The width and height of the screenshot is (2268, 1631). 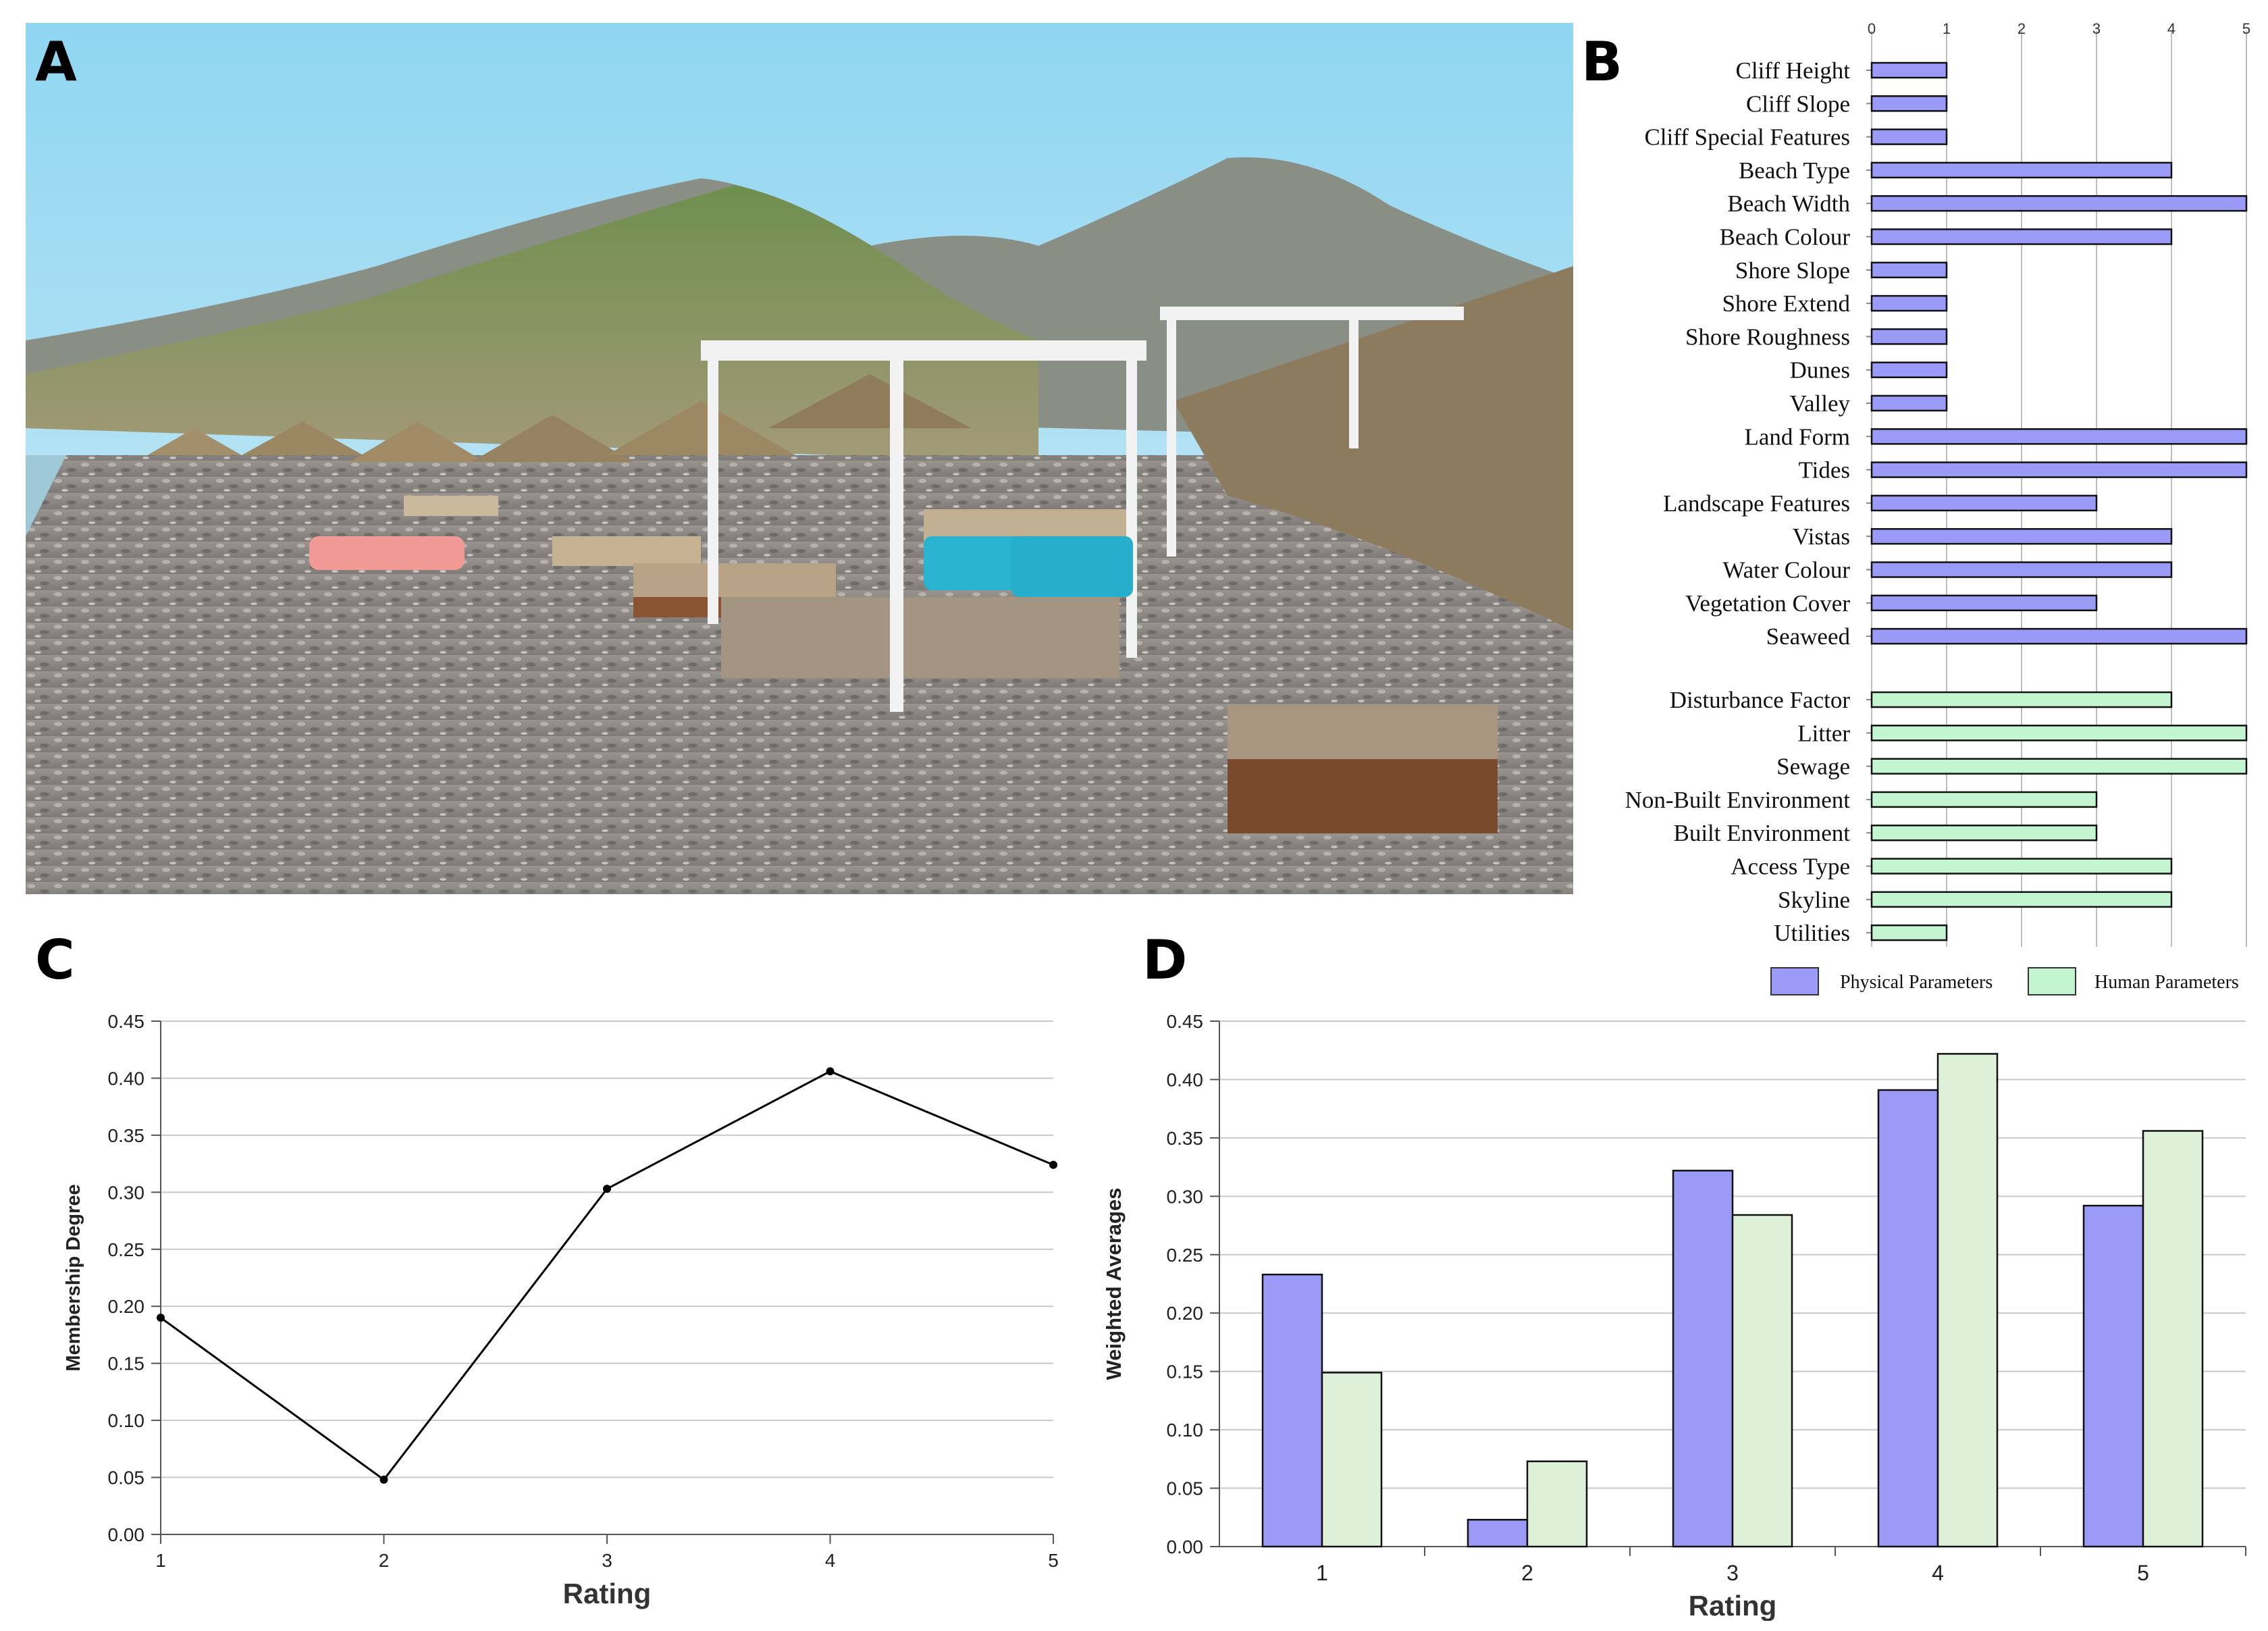 What do you see at coordinates (1786, 303) in the screenshot?
I see `b-physical-category-label: Shore Extend` at bounding box center [1786, 303].